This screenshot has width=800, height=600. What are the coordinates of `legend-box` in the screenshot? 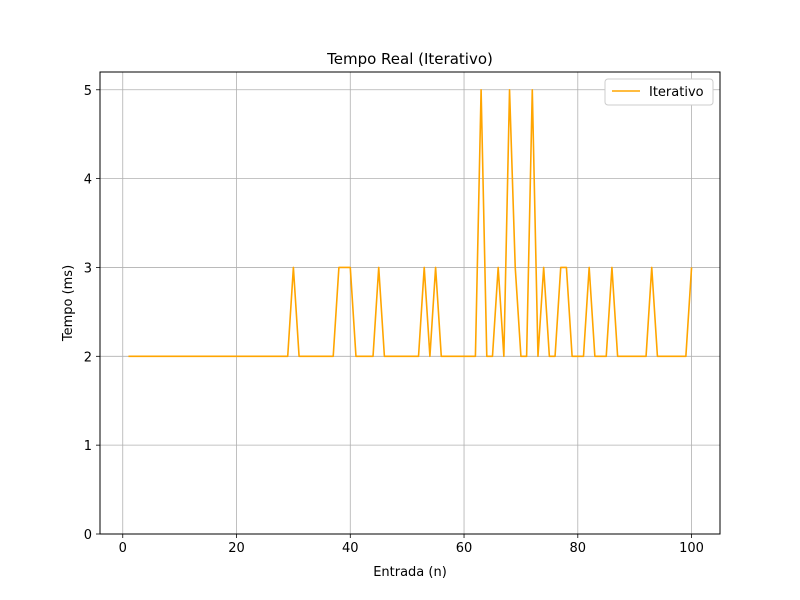 It's located at (659, 92).